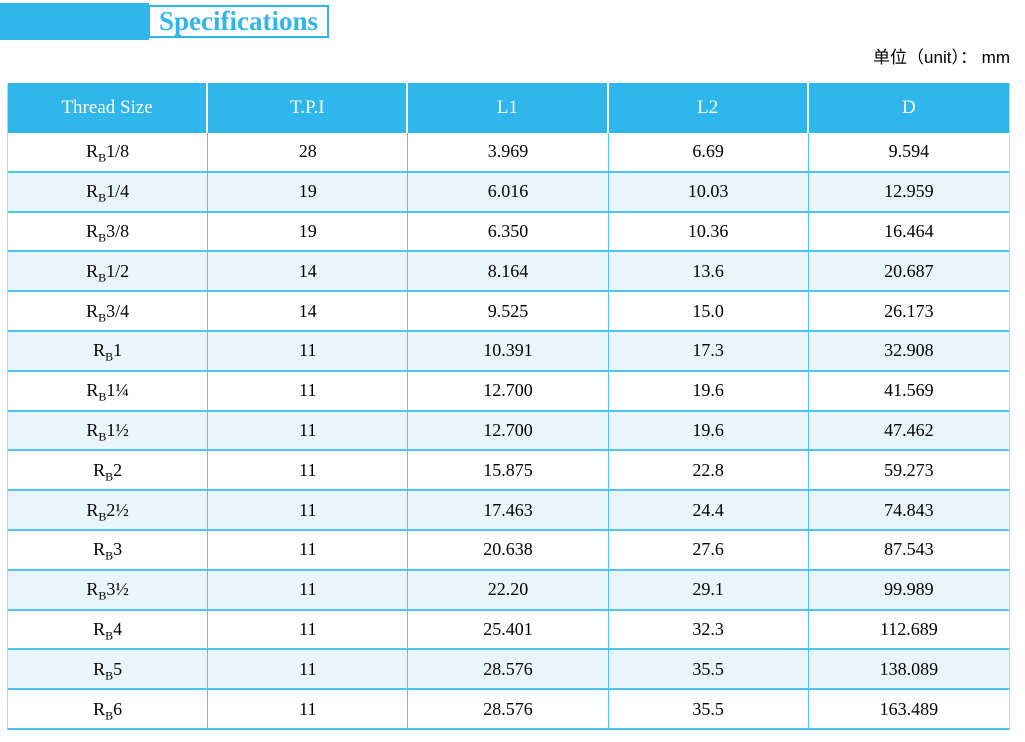 The height and width of the screenshot is (742, 1025). I want to click on thread-size: 3/4, so click(118, 310).